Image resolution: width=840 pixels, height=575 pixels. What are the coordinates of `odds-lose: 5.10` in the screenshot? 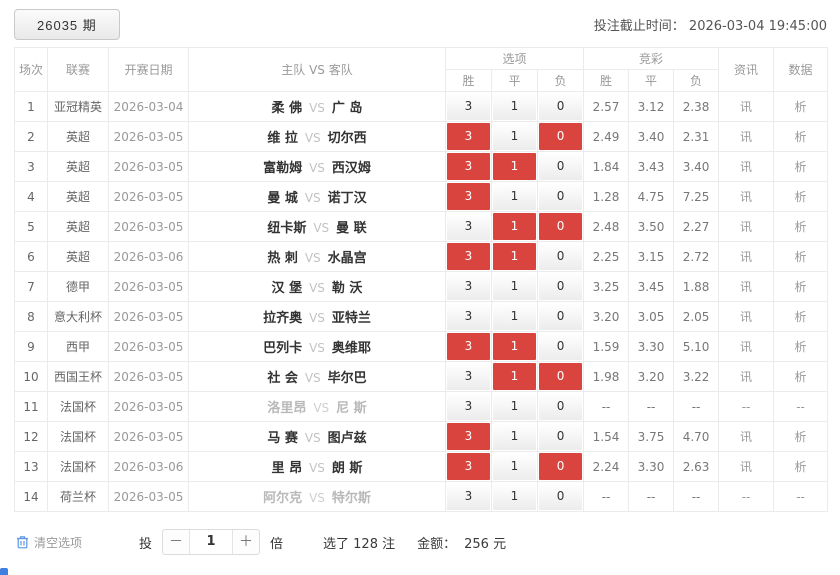 It's located at (696, 346).